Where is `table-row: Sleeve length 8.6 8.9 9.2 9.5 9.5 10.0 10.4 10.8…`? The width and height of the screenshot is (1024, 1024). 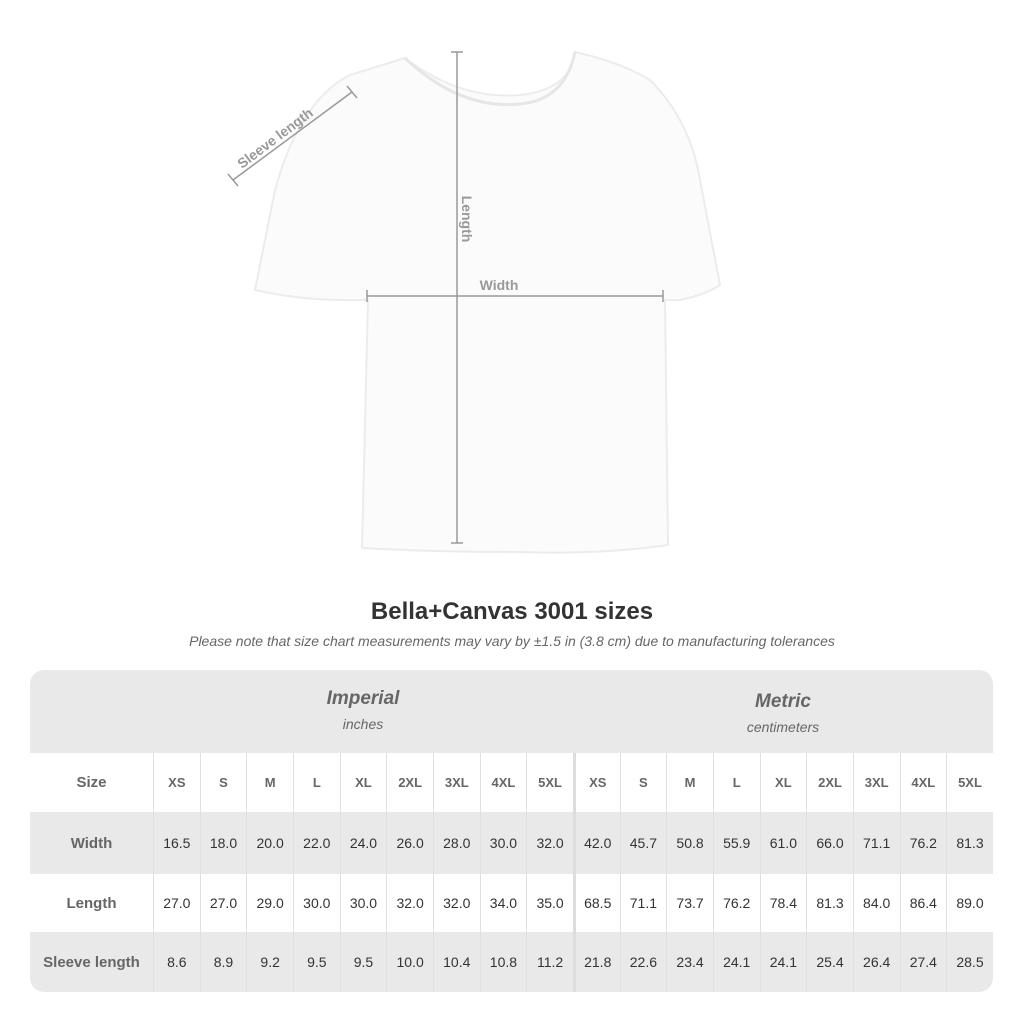
table-row: Sleeve length 8.6 8.9 9.2 9.5 9.5 10.0 10.4 10.8… is located at coordinates (511, 962).